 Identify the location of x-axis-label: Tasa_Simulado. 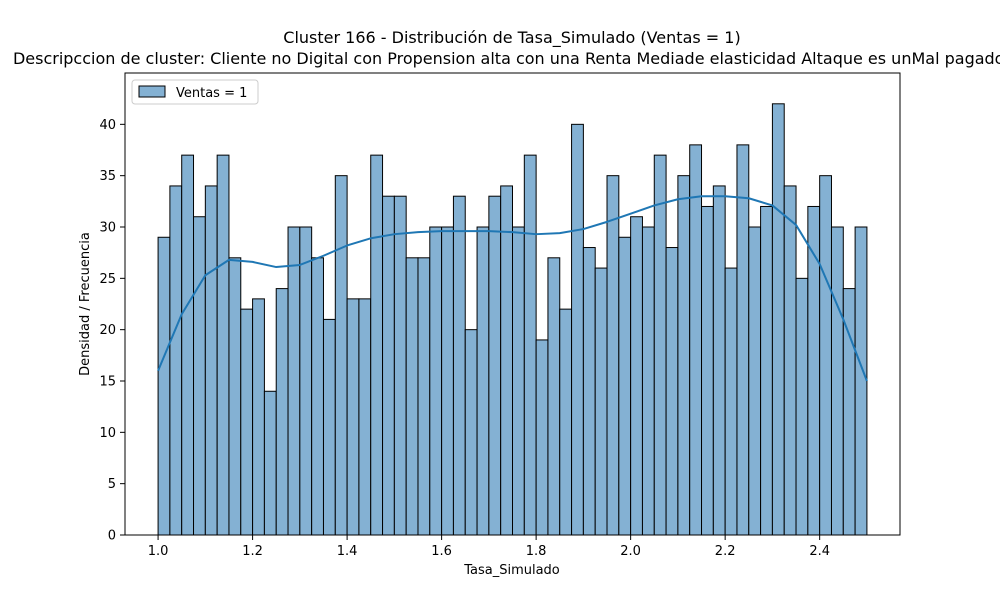
(511, 570).